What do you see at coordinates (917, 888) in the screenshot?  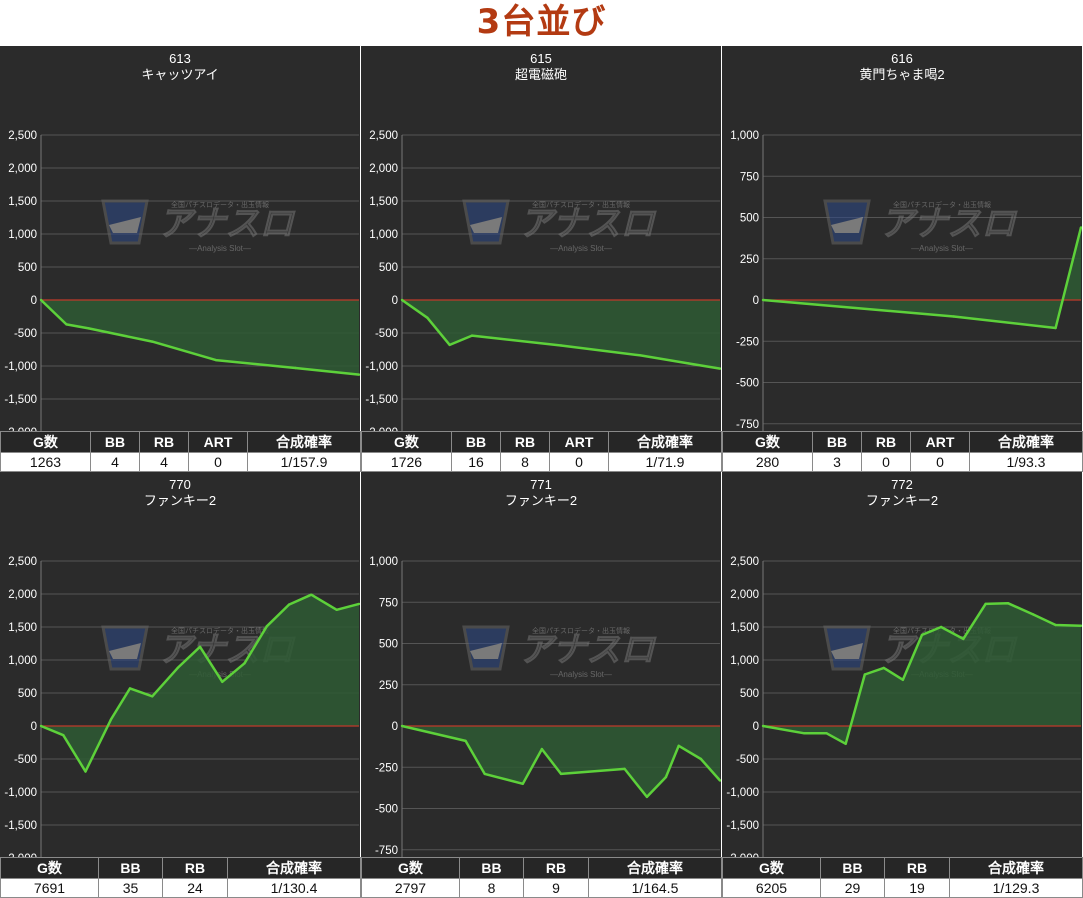 I see `stats-value-cell: 19` at bounding box center [917, 888].